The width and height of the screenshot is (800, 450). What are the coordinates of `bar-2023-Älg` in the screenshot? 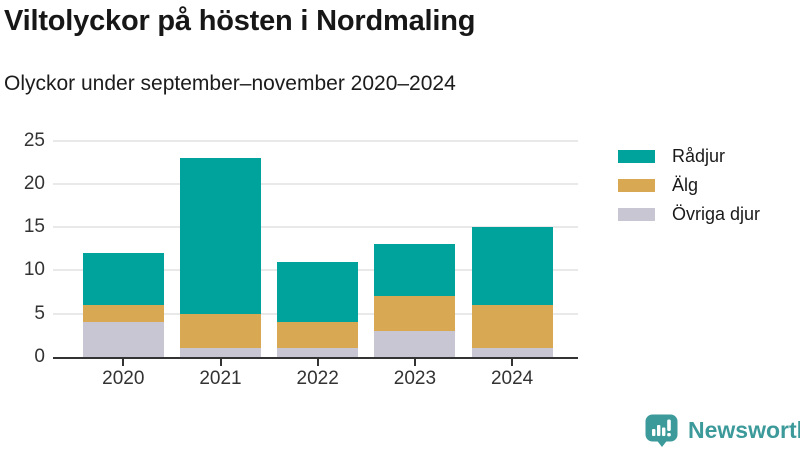 It's located at (415, 313).